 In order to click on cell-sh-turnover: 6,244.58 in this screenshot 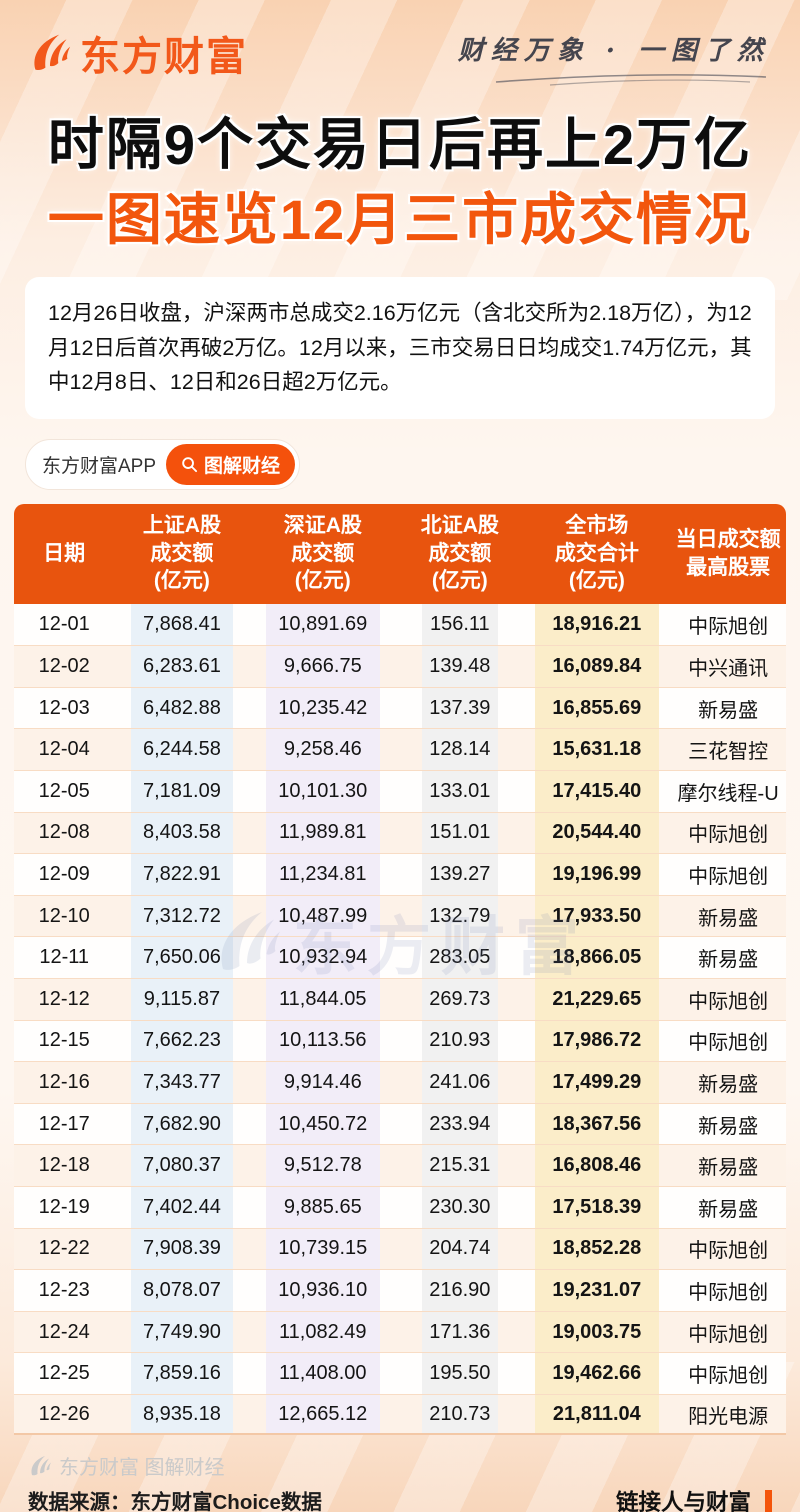, I will do `click(181, 749)`.